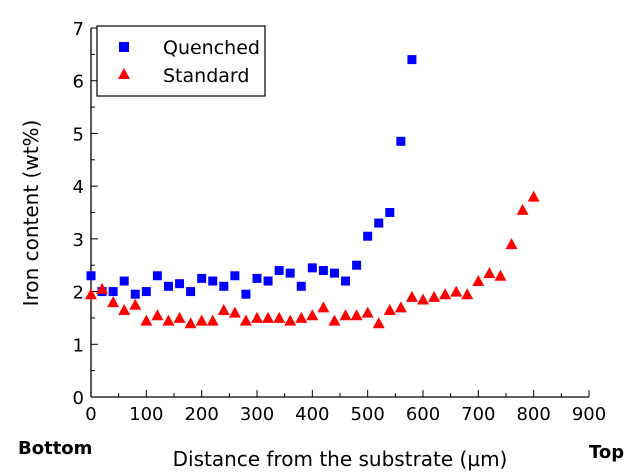 This screenshot has width=632, height=475. Describe the element at coordinates (201, 414) in the screenshot. I see `x-tick-label: 200` at that location.